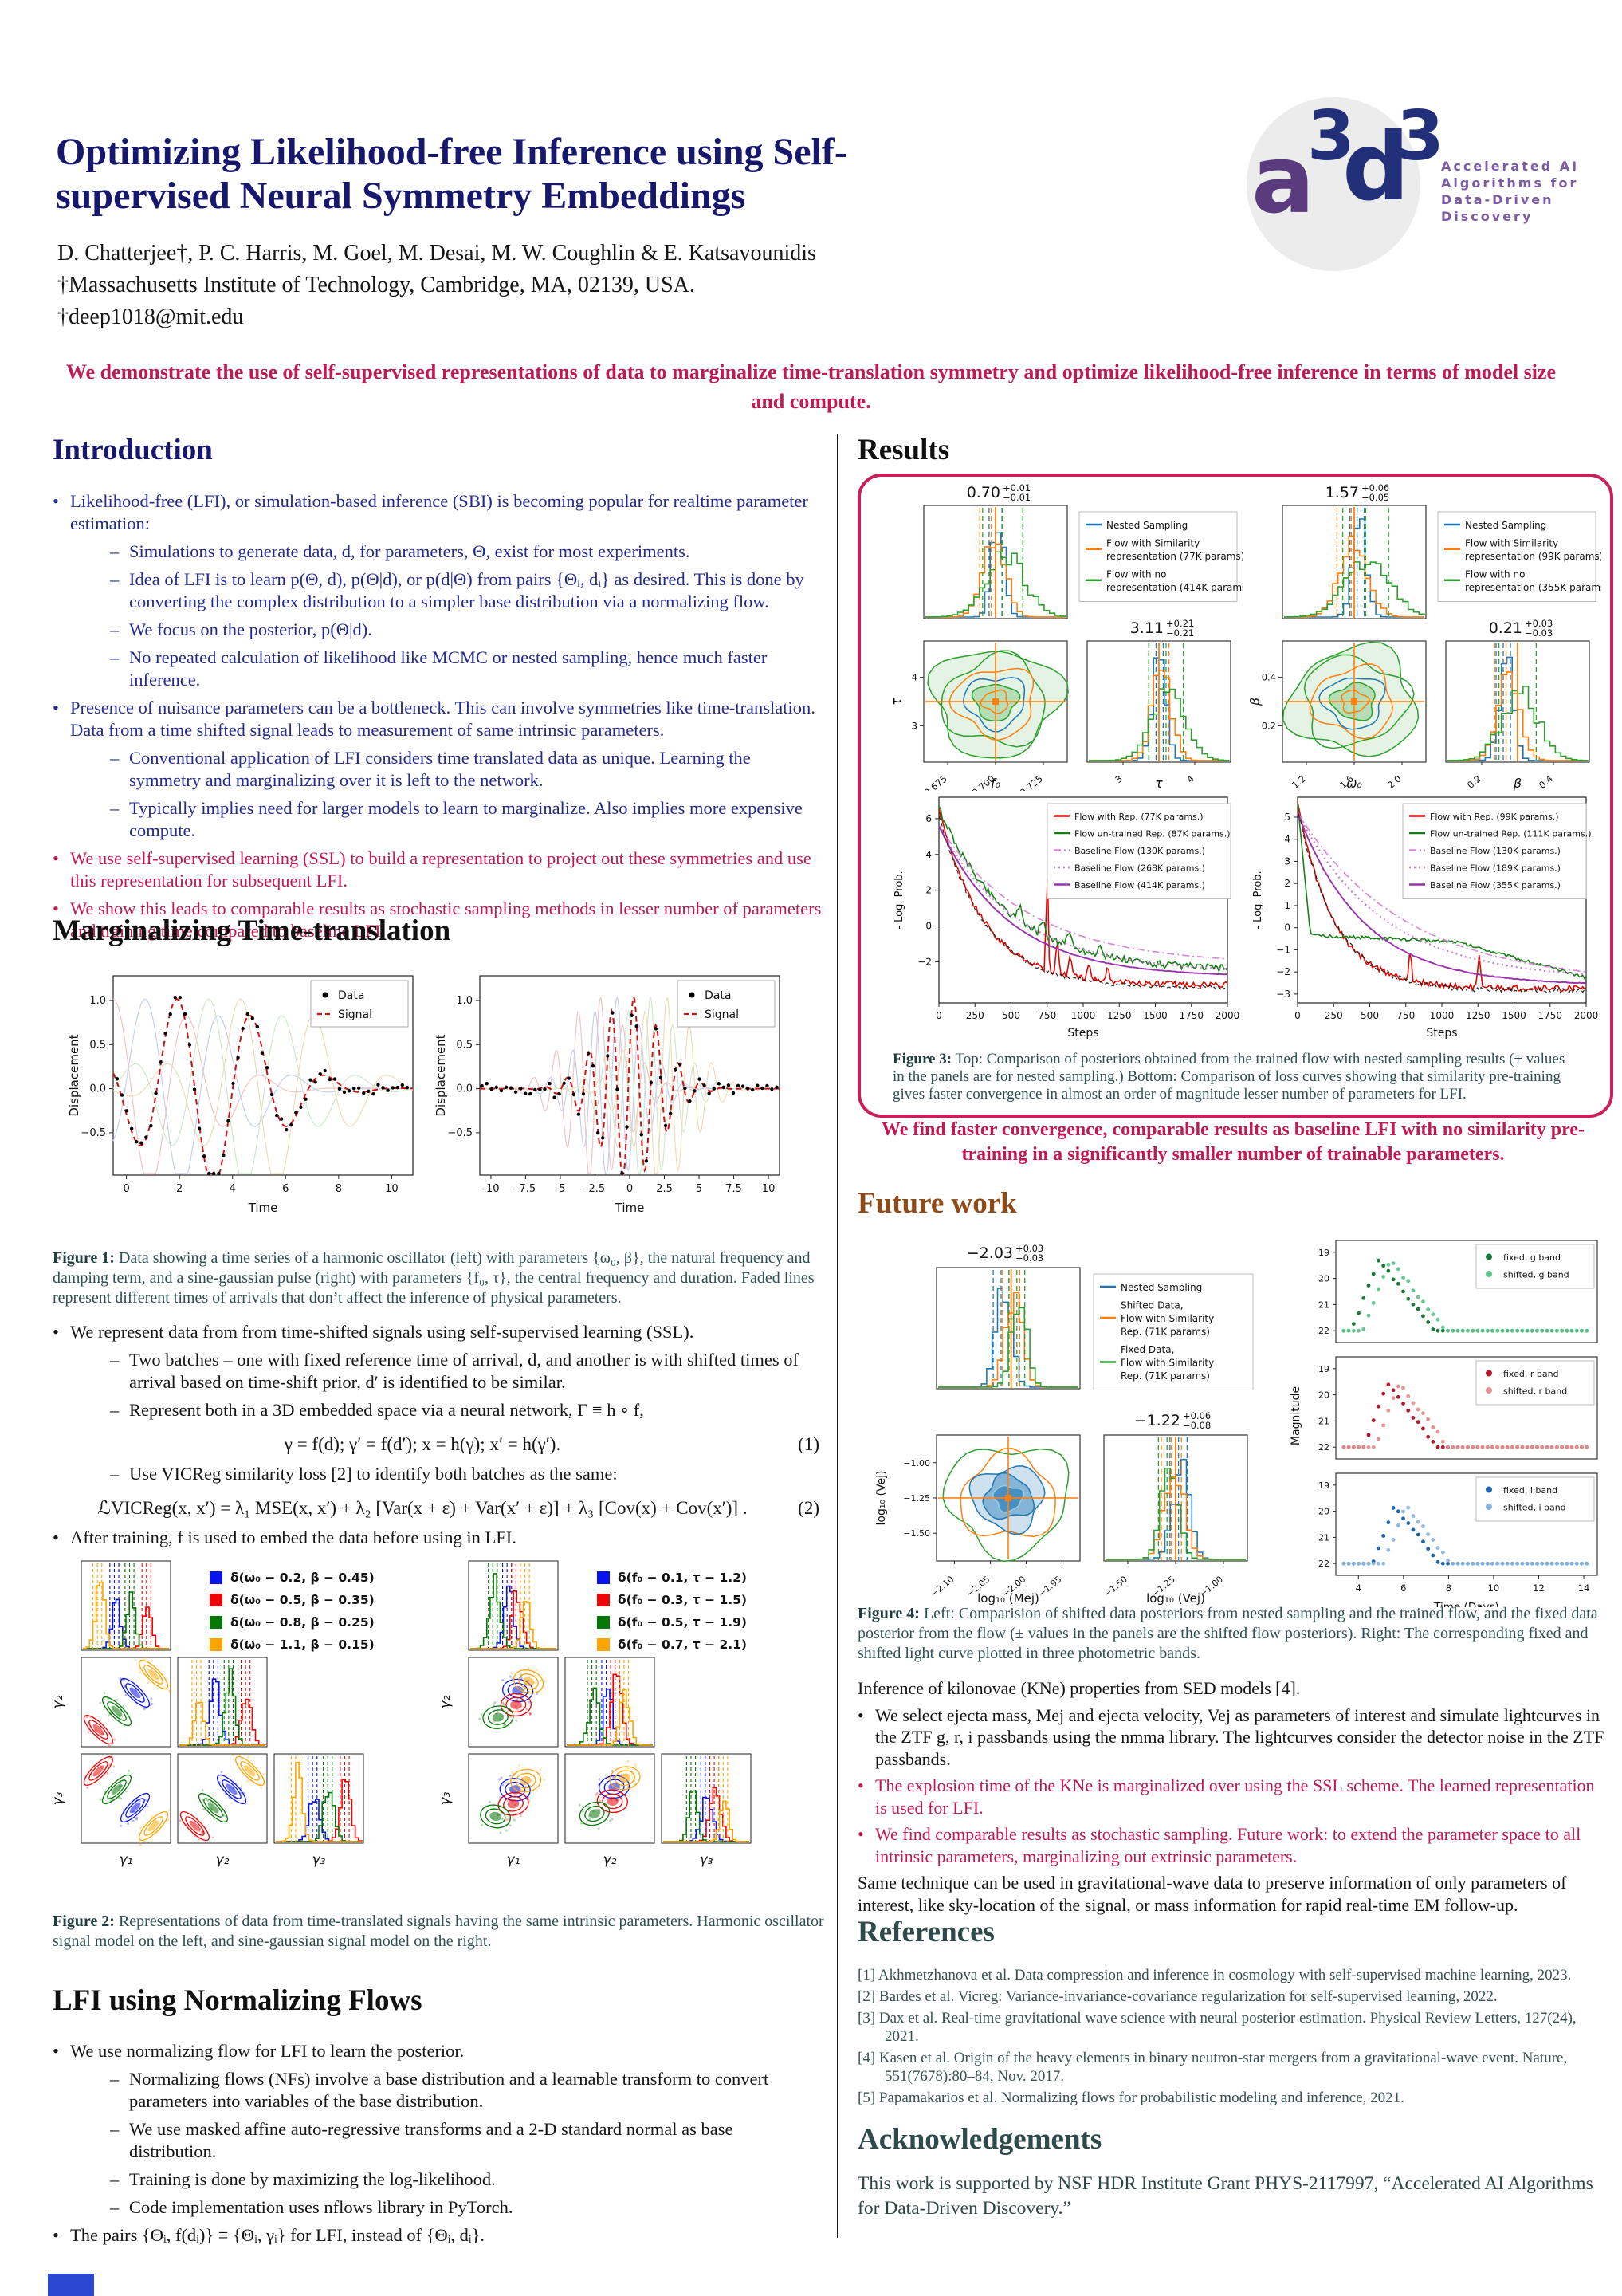 The width and height of the screenshot is (1622, 2296). I want to click on svg-text: δ(ω₀ − 1.1, β − 0.15), so click(302, 1644).